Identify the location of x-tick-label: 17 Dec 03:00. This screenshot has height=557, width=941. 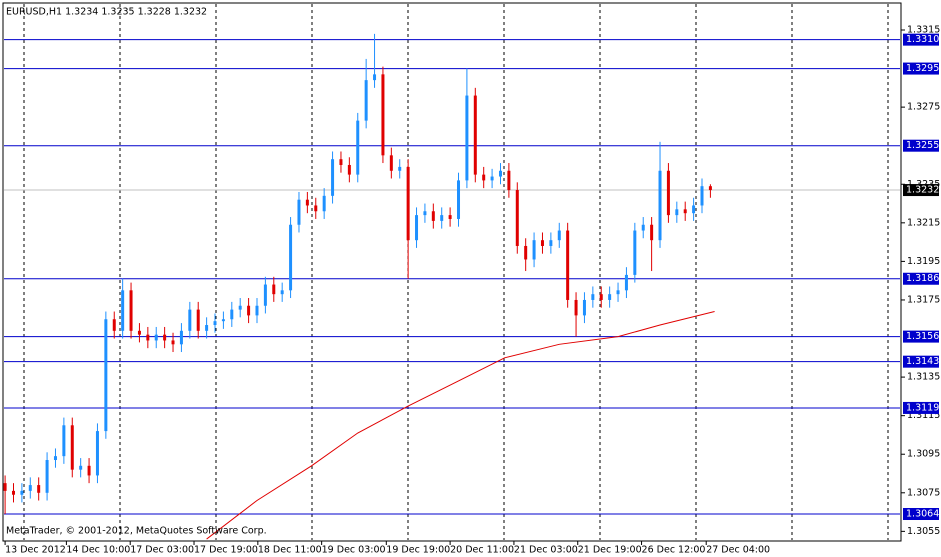
(162, 550).